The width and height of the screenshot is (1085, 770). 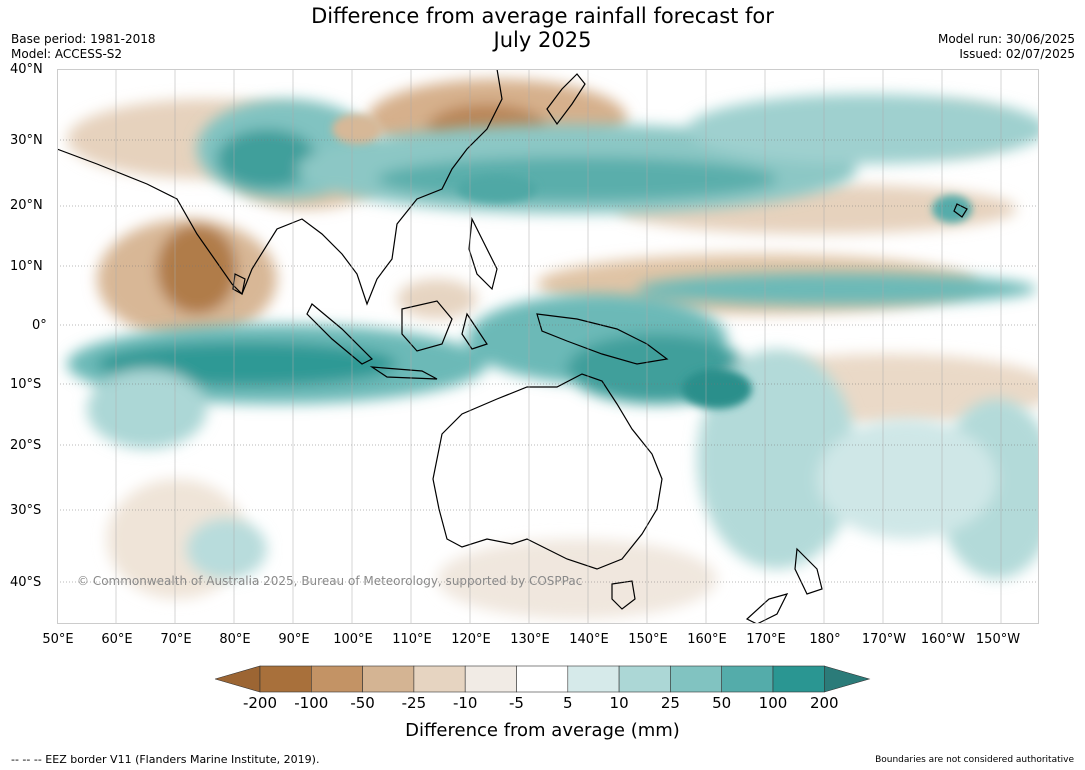 I want to click on australia-coast, so click(x=547, y=471).